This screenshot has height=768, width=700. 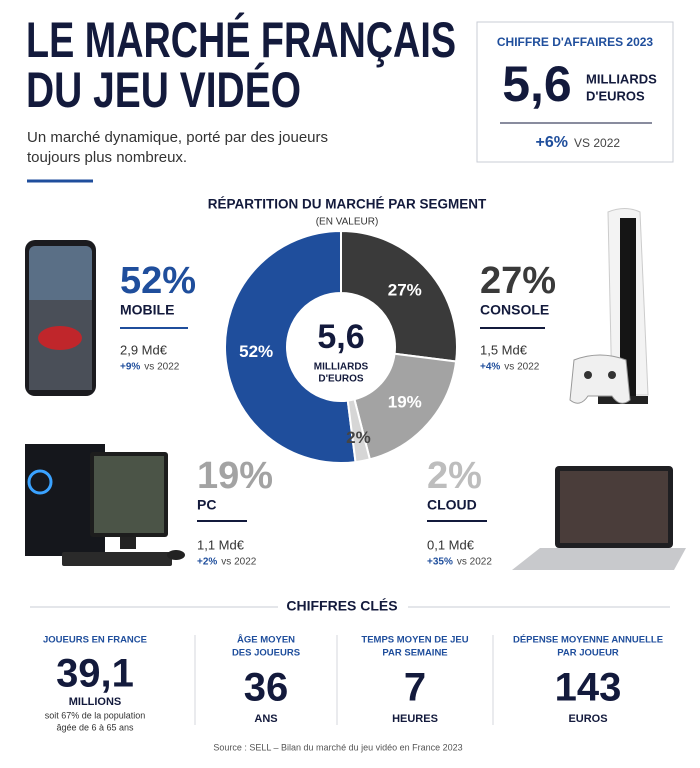 What do you see at coordinates (518, 281) in the screenshot?
I see `segment-share: 27%` at bounding box center [518, 281].